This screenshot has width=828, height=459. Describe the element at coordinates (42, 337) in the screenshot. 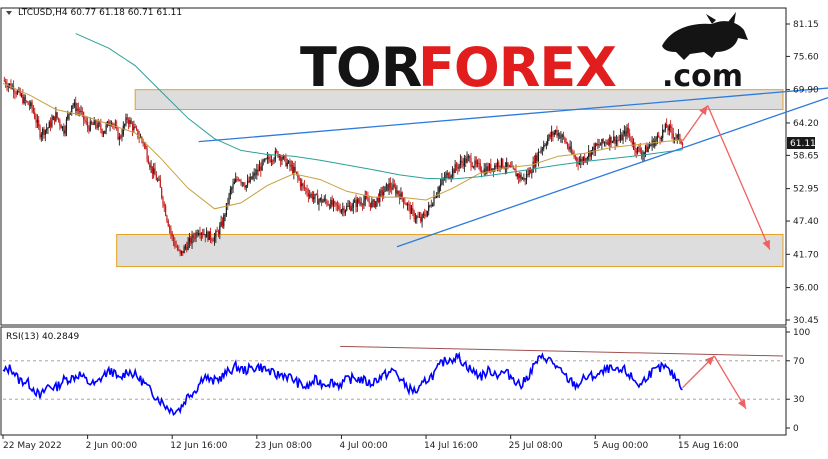

I see `rsi-label: RSI(13) 40.2849` at that location.